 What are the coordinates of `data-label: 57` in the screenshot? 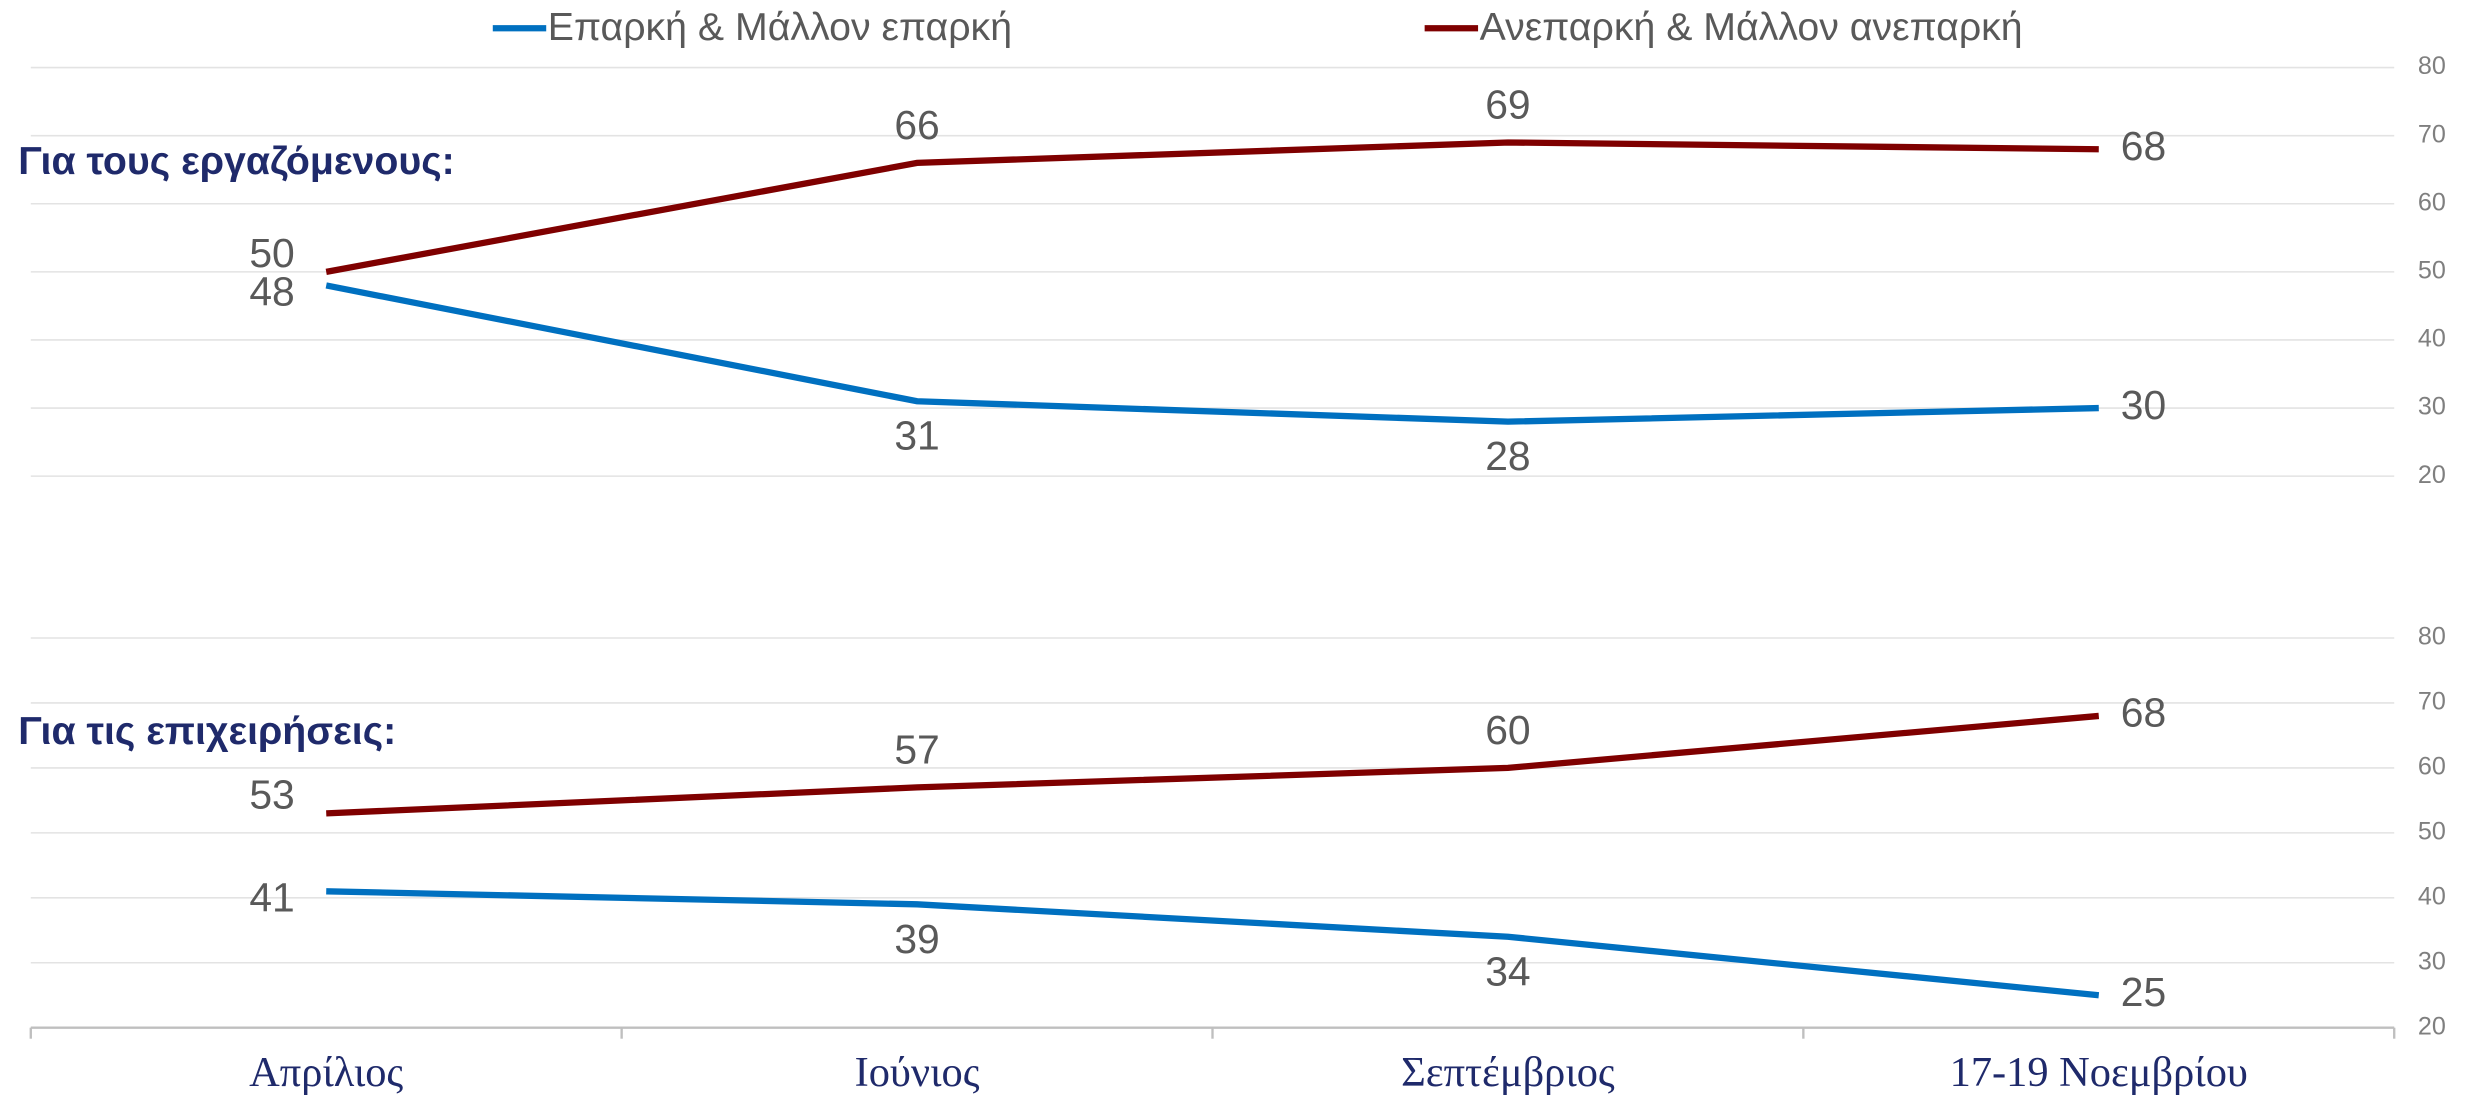 It's located at (916, 750).